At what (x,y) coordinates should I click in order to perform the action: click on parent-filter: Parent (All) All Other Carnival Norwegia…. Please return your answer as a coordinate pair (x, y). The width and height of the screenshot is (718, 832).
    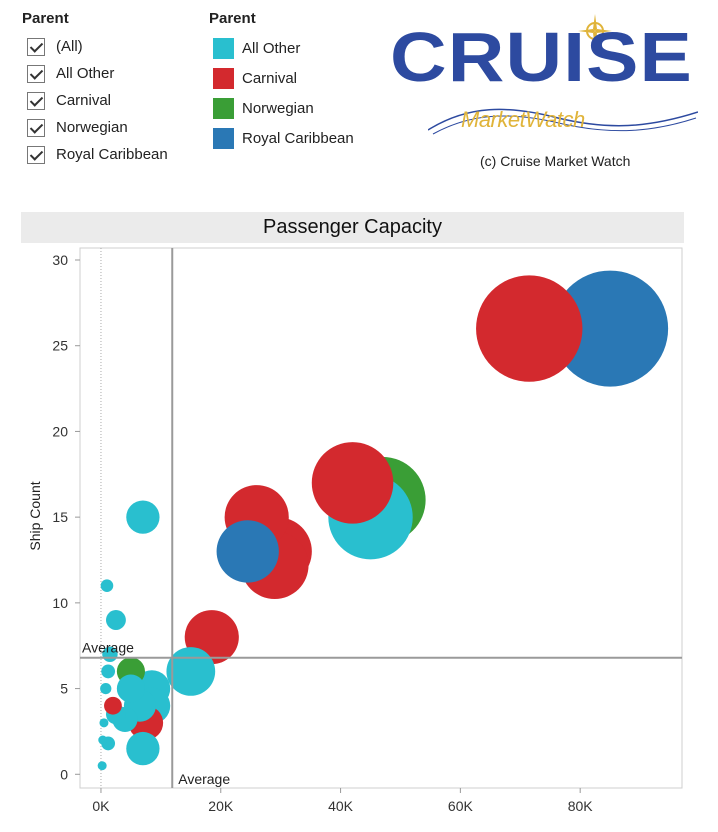
    Looking at the image, I should click on (95, 89).